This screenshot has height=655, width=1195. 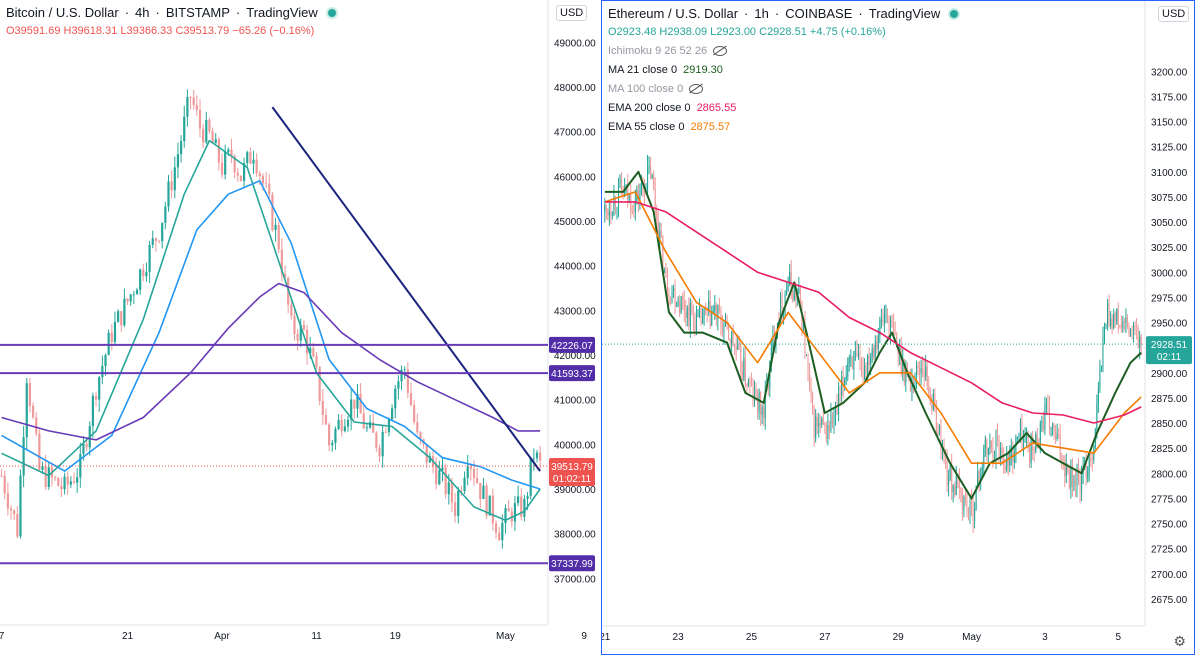 I want to click on x-tick-label: 11, so click(x=316, y=636).